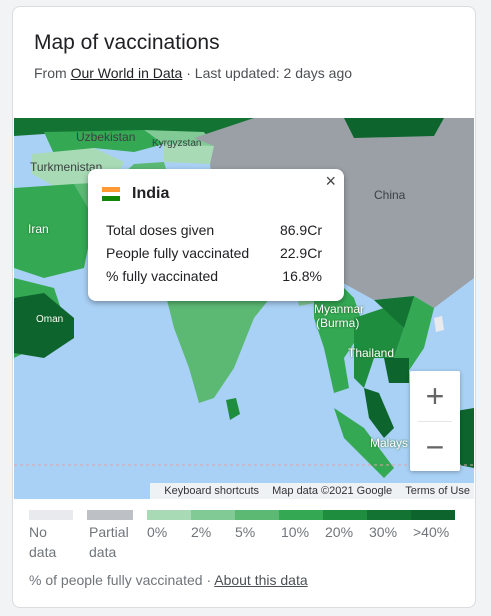 This screenshot has height=616, width=491. What do you see at coordinates (38, 532) in the screenshot?
I see `legend-no-data-line1: No` at bounding box center [38, 532].